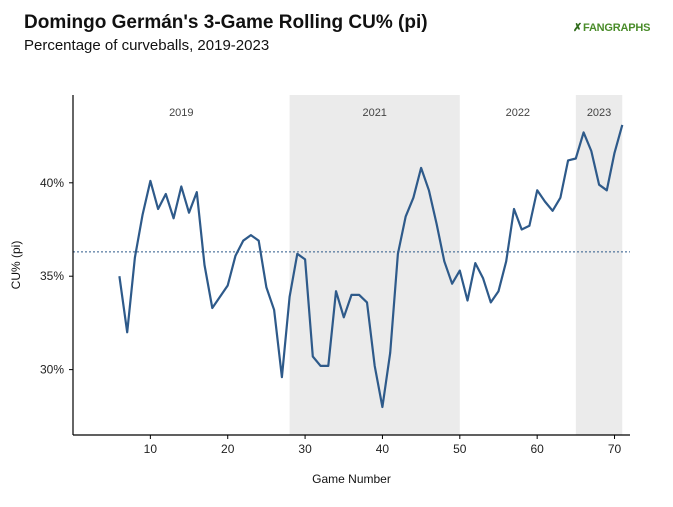 Image resolution: width=673 pixels, height=507 pixels. I want to click on x-tick-label: 60, so click(537, 449).